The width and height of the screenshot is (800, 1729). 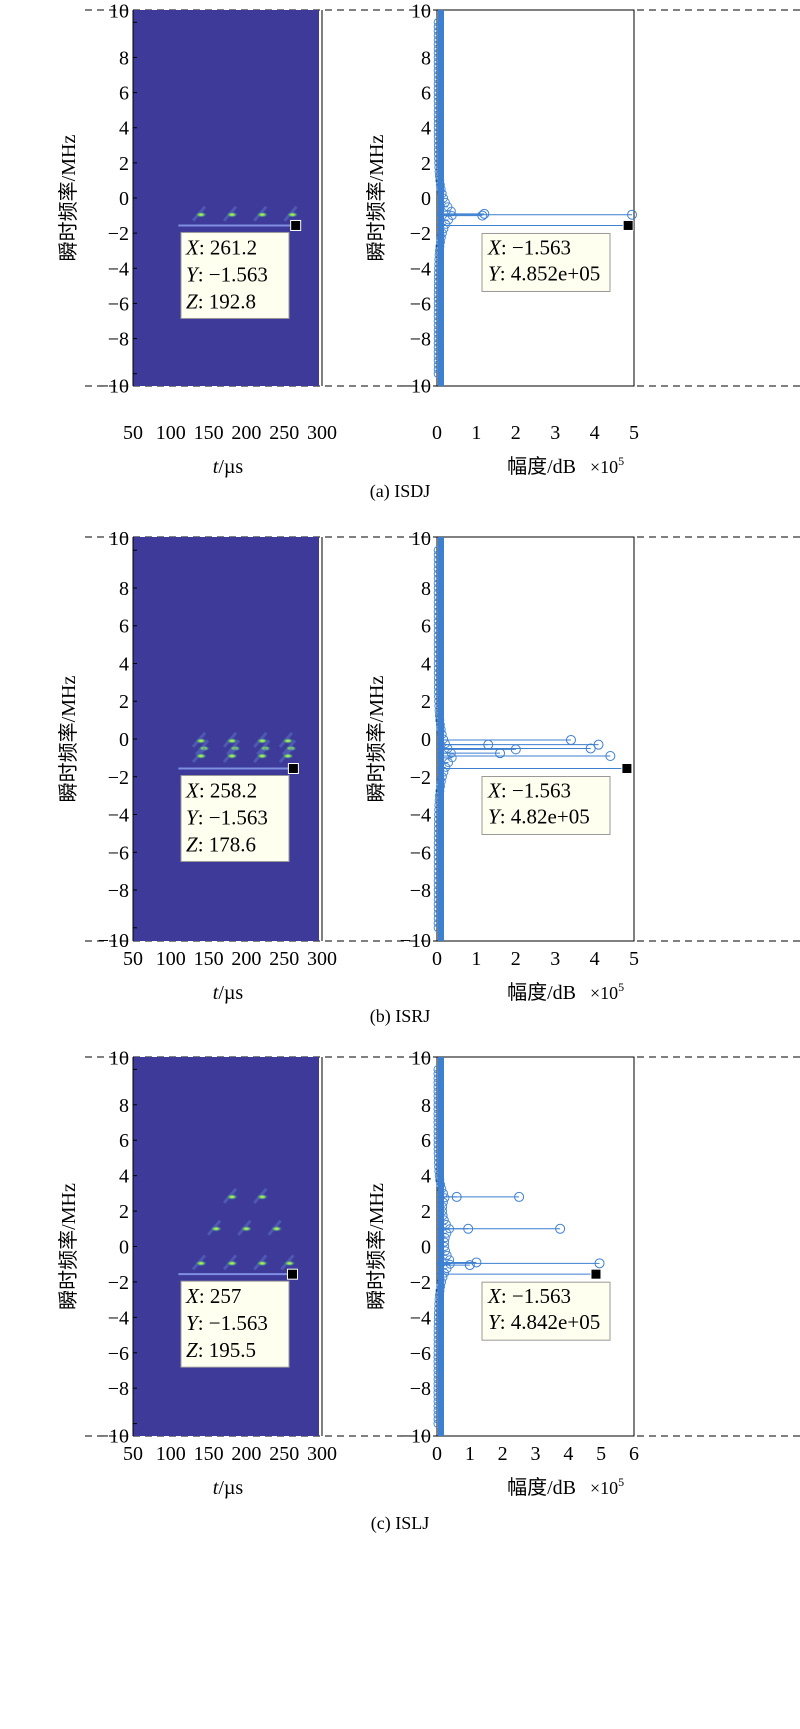 I want to click on datatip-value: 261.2, so click(x=233, y=247).